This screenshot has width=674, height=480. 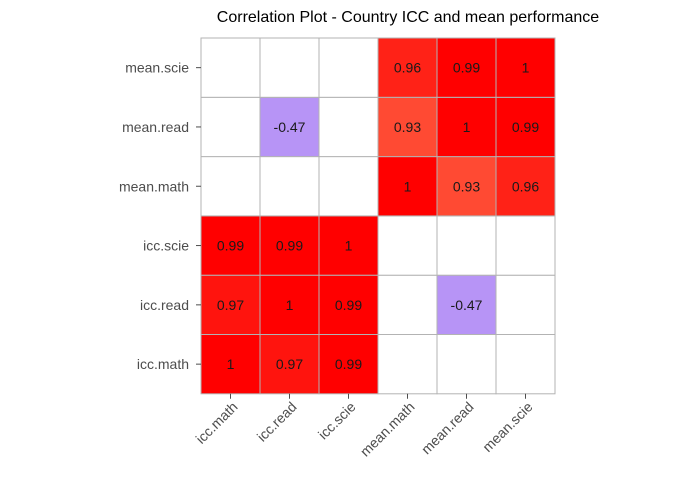 I want to click on y-tick-label: icc.read, so click(x=164, y=305).